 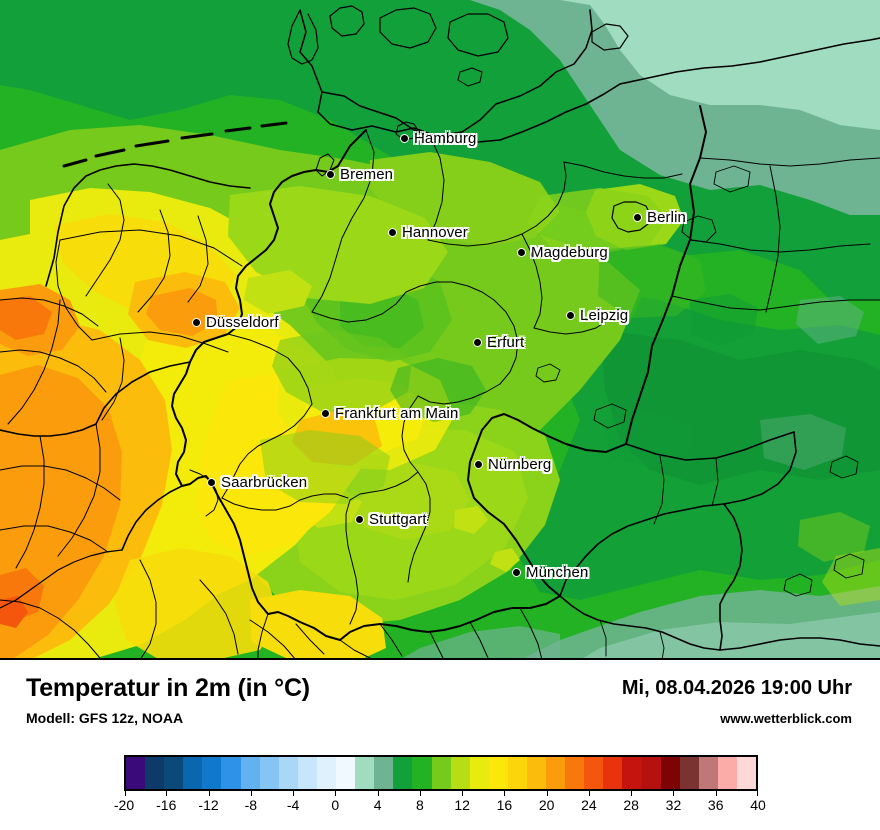 What do you see at coordinates (715, 482) in the screenshot?
I see `border-cz-int2` at bounding box center [715, 482].